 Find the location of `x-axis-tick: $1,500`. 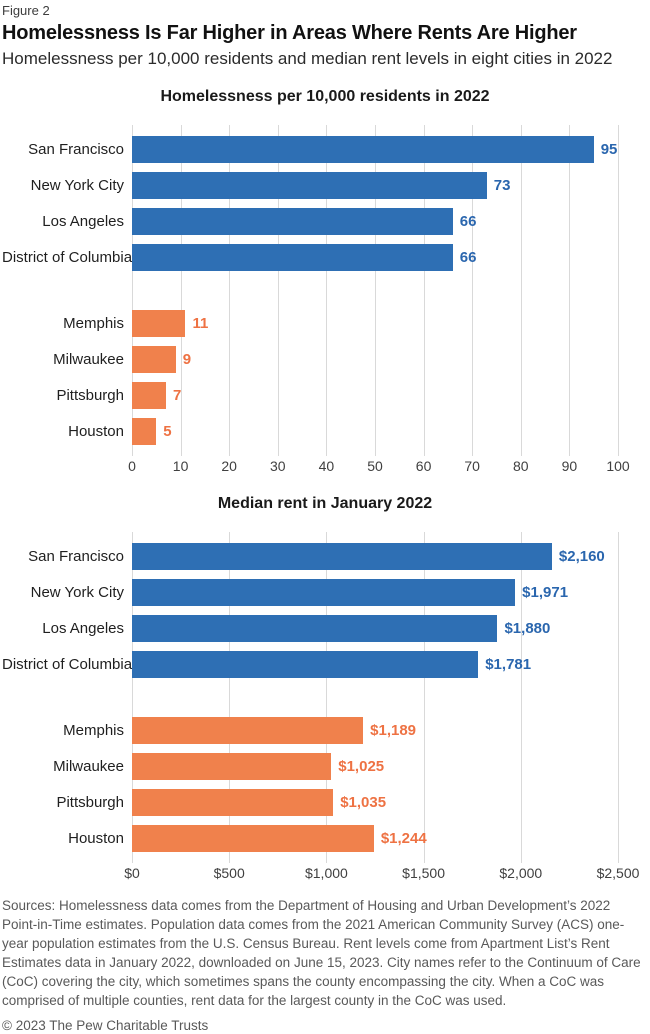

x-axis-tick: $1,500 is located at coordinates (424, 873).